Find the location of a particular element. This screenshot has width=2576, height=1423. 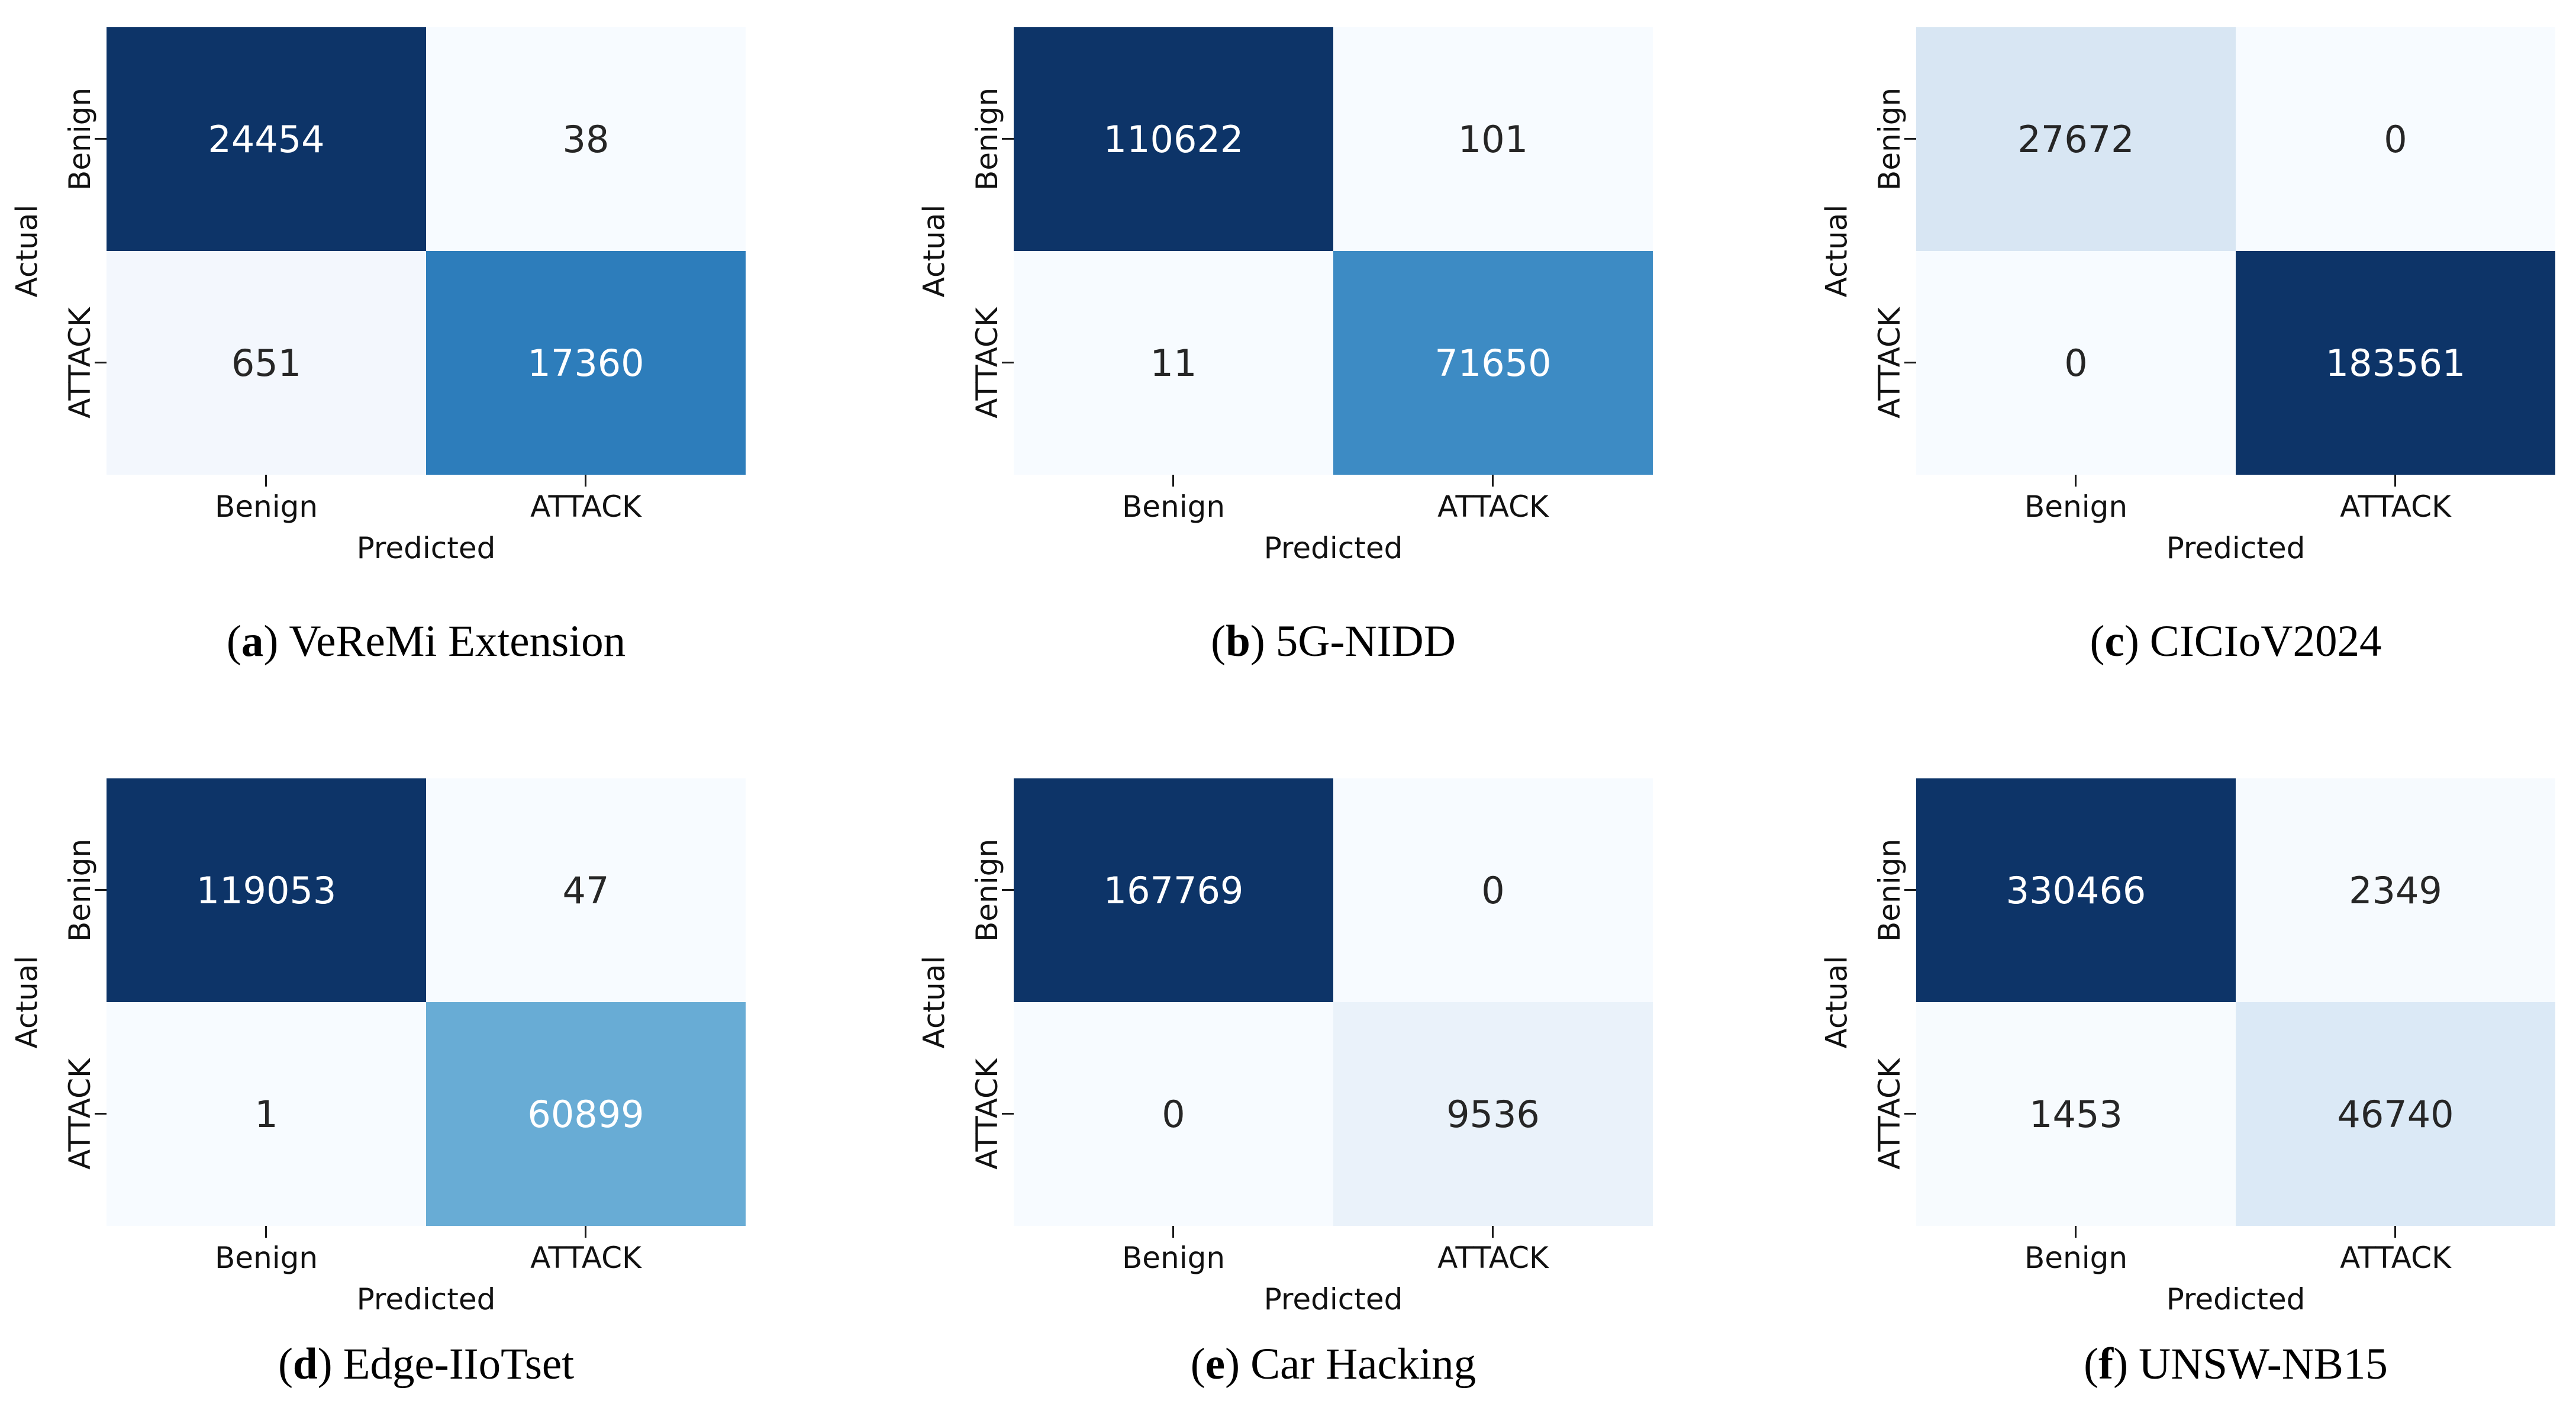

caption-dataset-name: UNSW-NB15 is located at coordinates (2263, 1364).